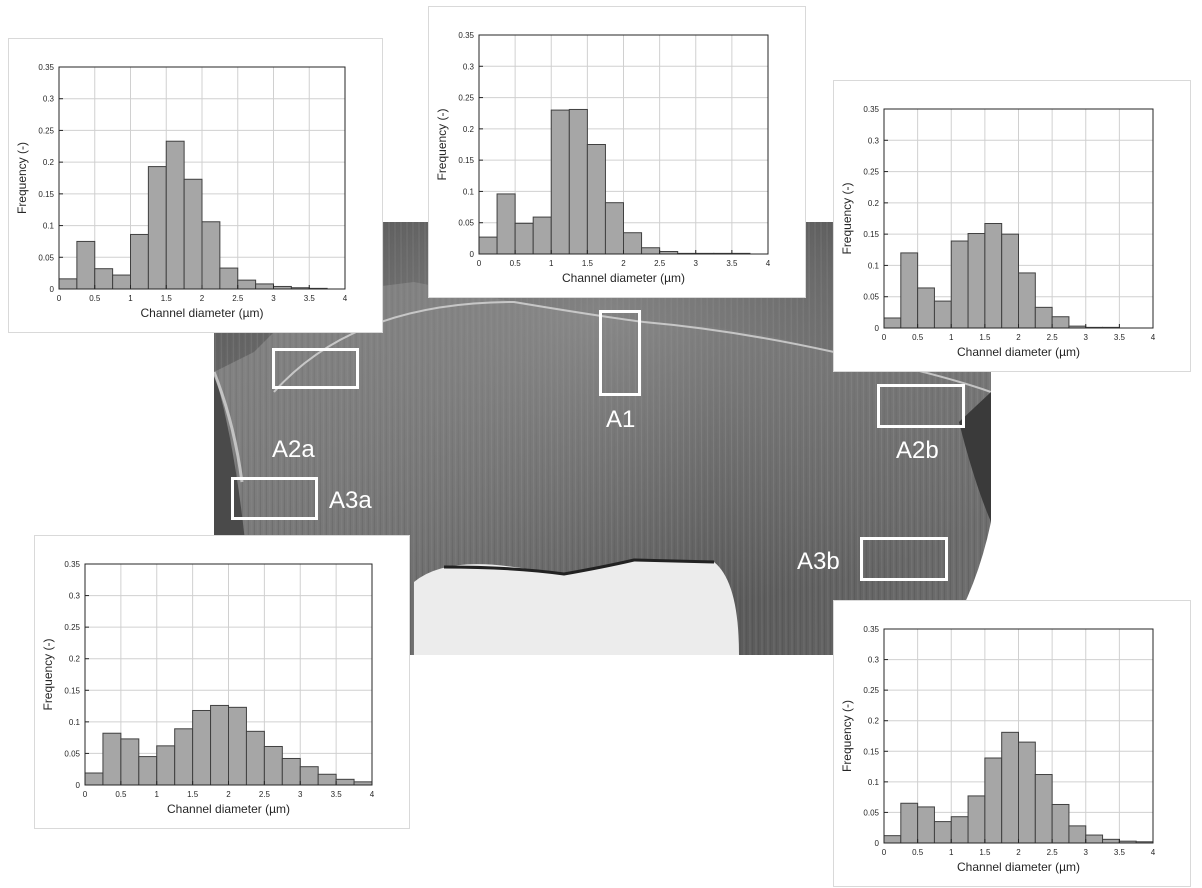  I want to click on region-box-a3a, so click(274, 498).